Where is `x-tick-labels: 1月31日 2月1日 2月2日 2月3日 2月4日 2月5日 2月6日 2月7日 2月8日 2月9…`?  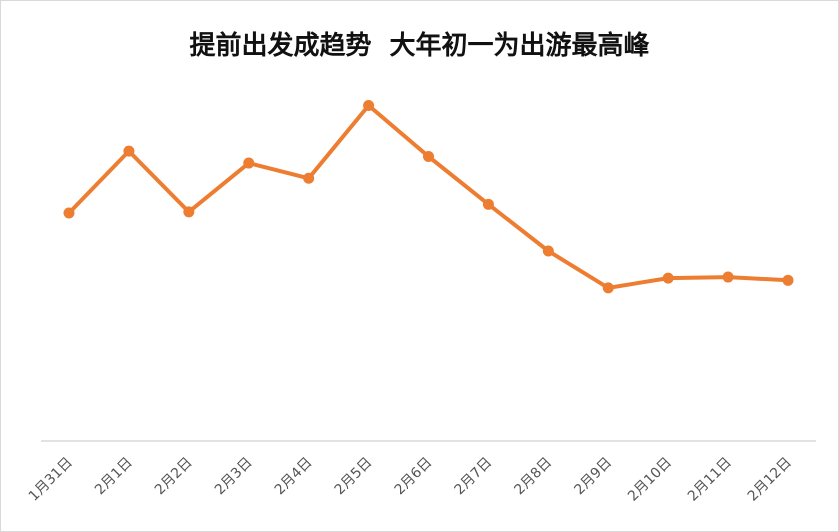 x-tick-labels: 1月31日 2月1日 2月2日 2月3日 2月4日 2月5日 2月6日 2月7日 2月8日 2月9… is located at coordinates (410, 480).